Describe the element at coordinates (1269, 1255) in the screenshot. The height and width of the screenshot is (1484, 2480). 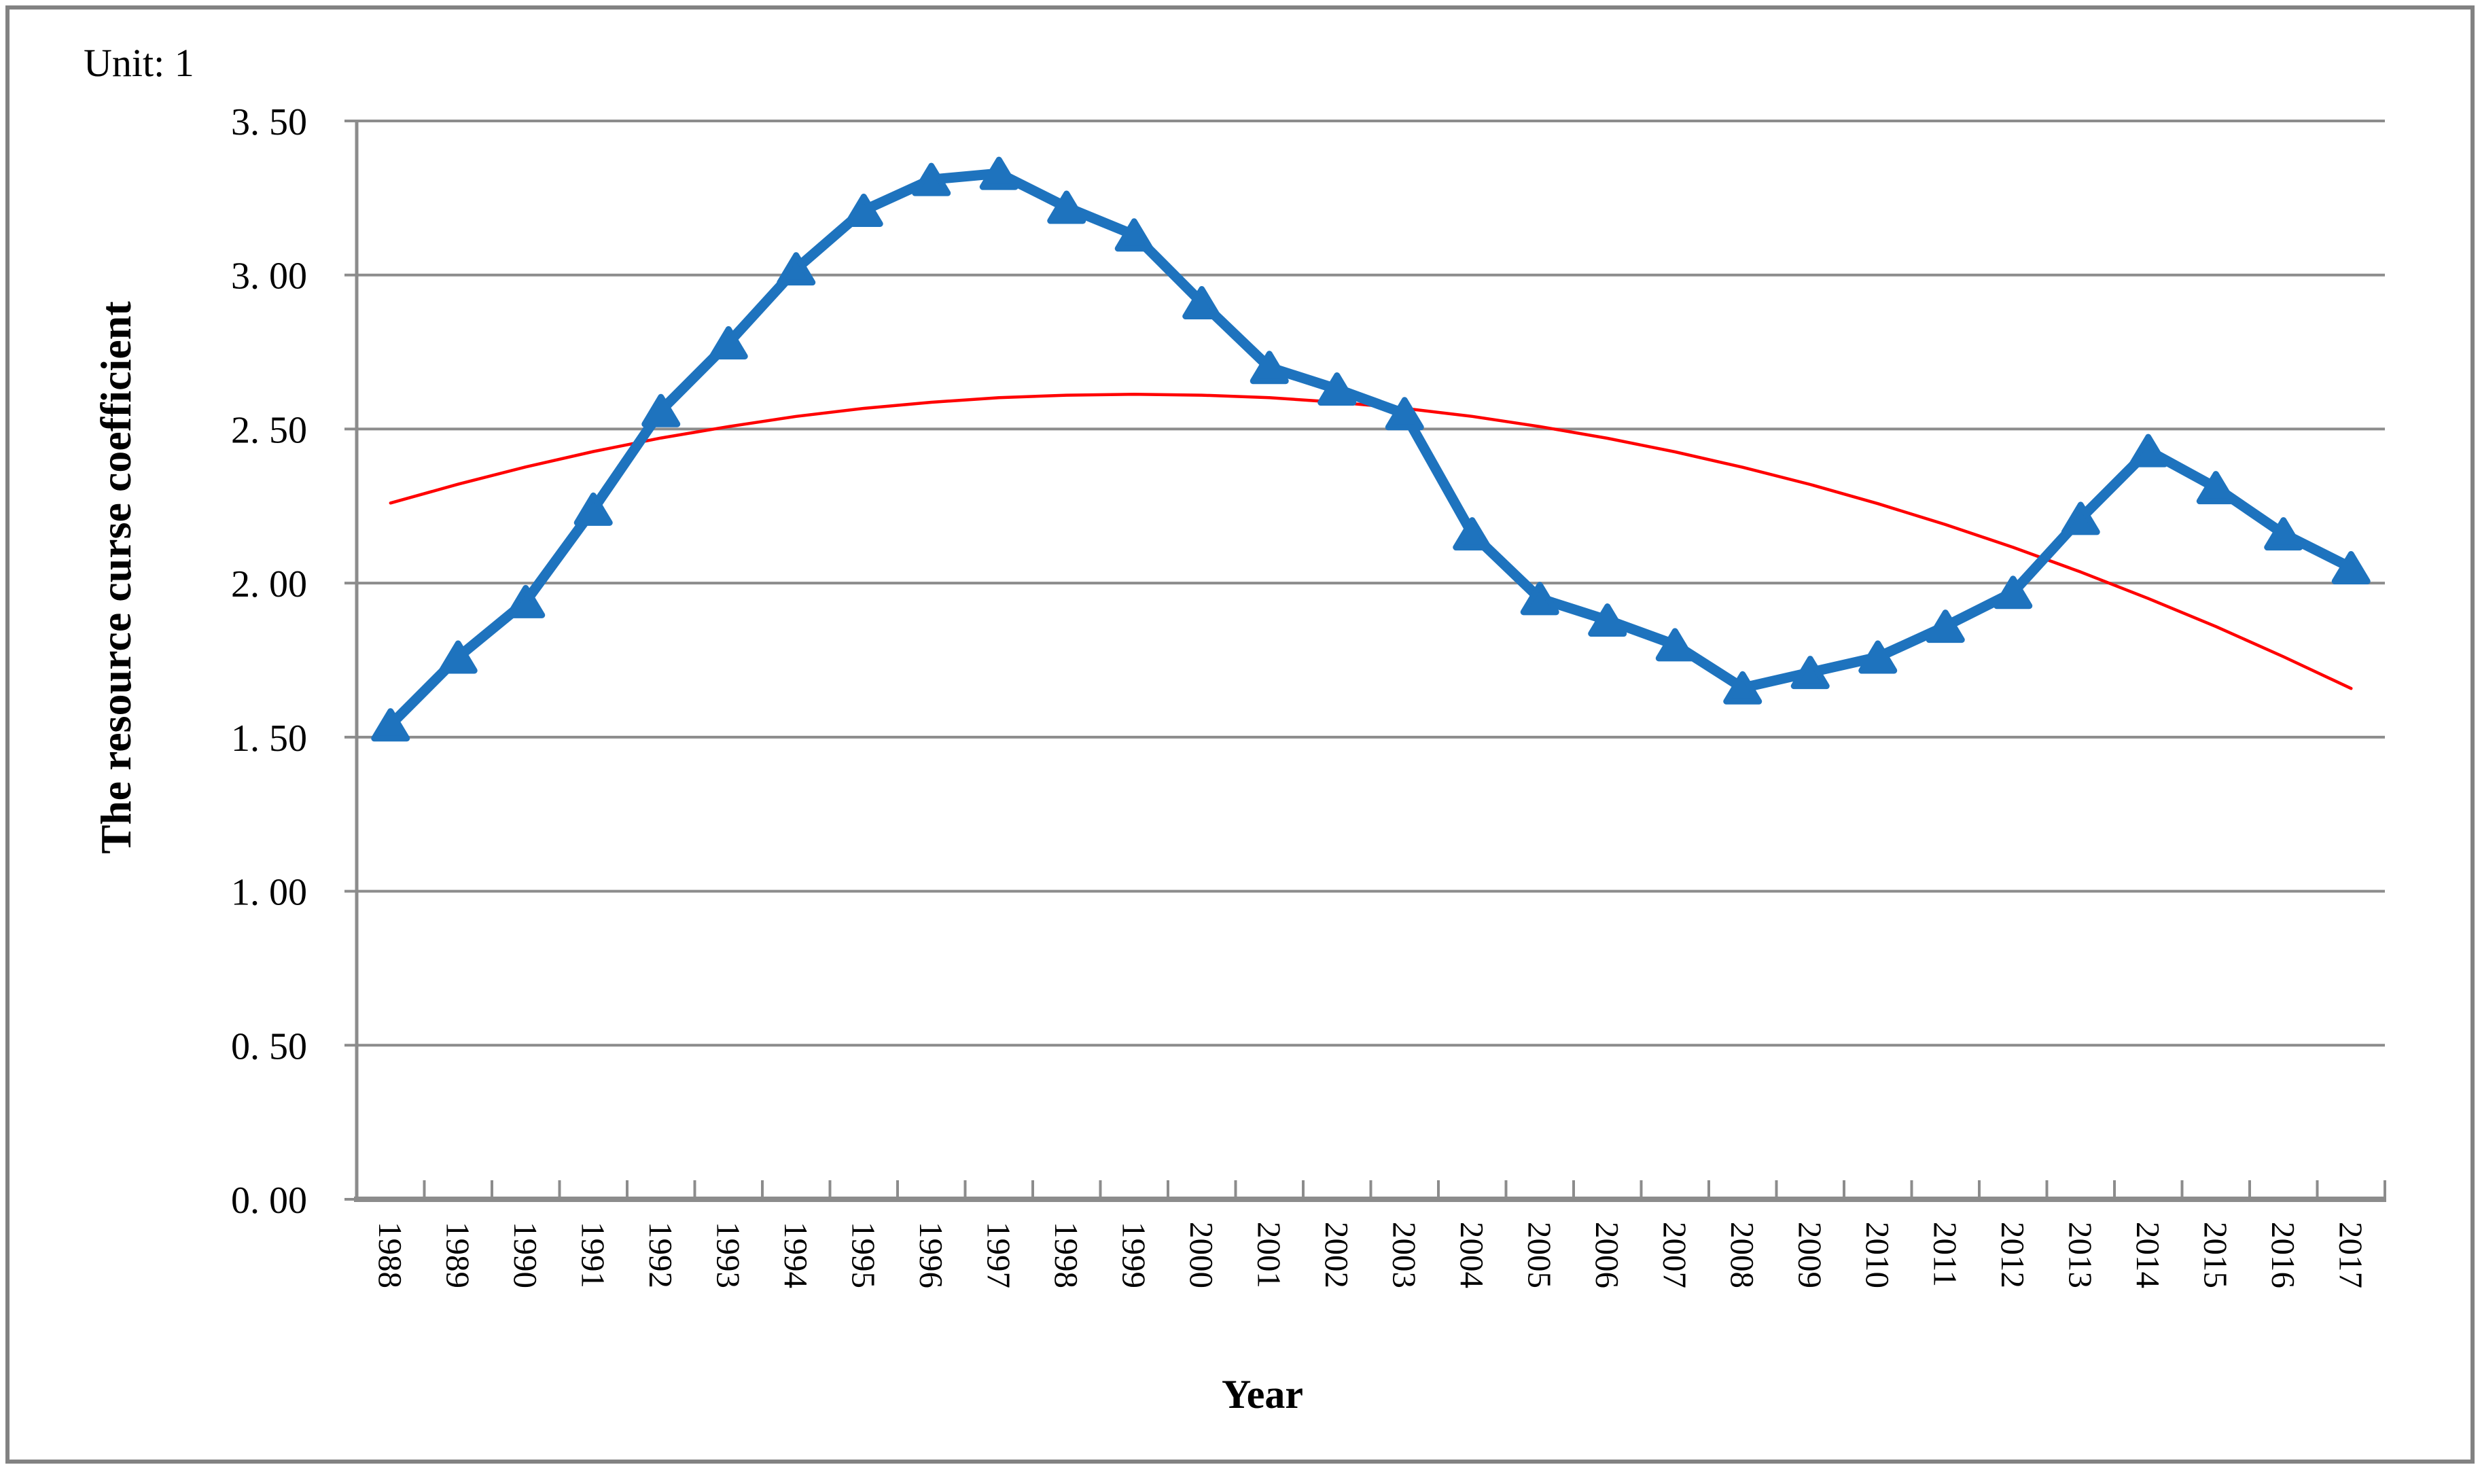
I see `x-tick-label: 2001` at that location.